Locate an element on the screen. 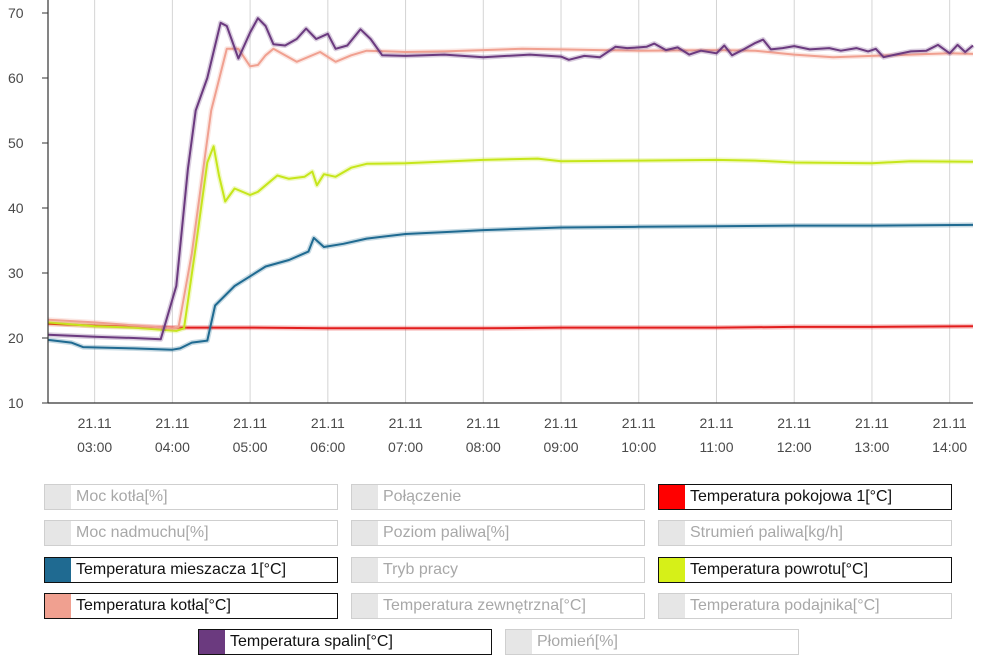 Image resolution: width=1000 pixels, height=662 pixels. legend-item: Temperatura pokojowa 1[°C] is located at coordinates (805, 497).